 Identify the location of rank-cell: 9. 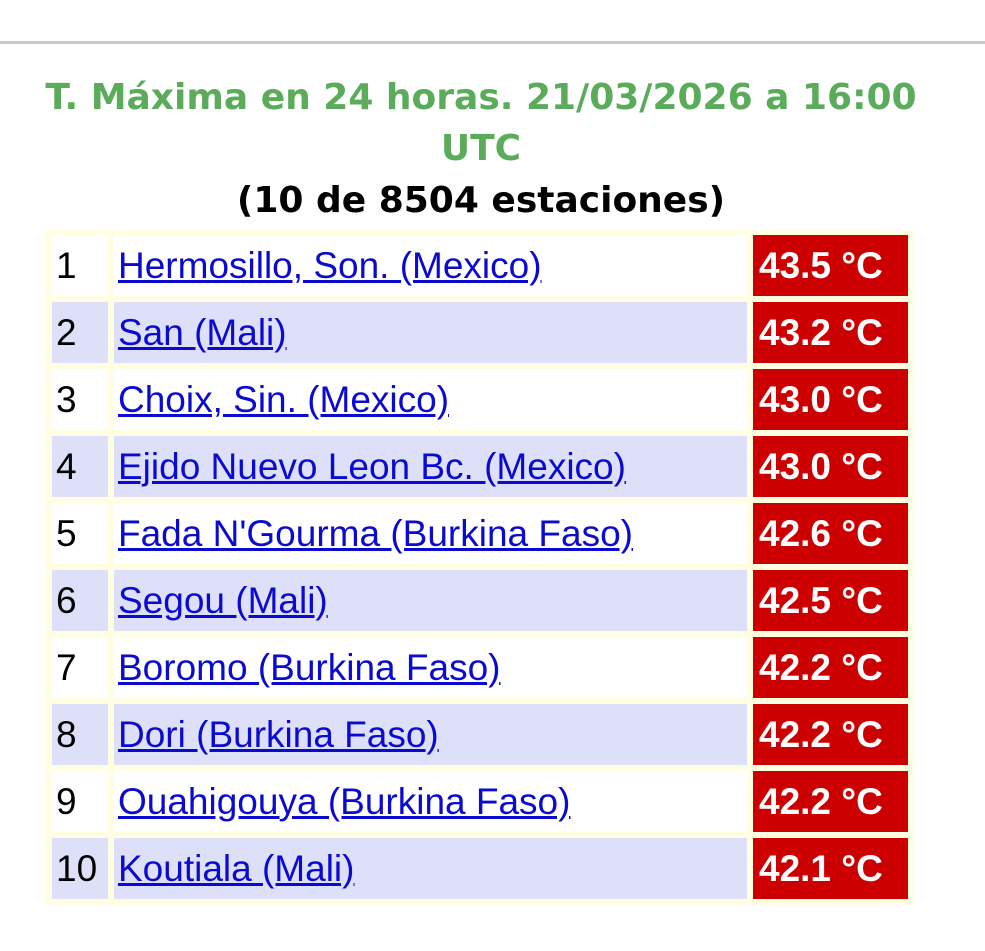
(80, 801).